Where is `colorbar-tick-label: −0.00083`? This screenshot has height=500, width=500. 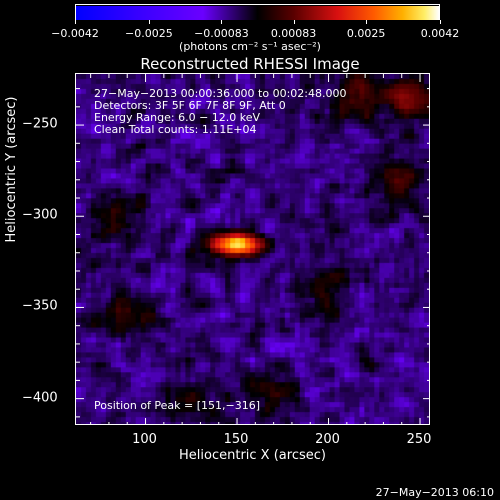
colorbar-tick-label: −0.00083 is located at coordinates (221, 33).